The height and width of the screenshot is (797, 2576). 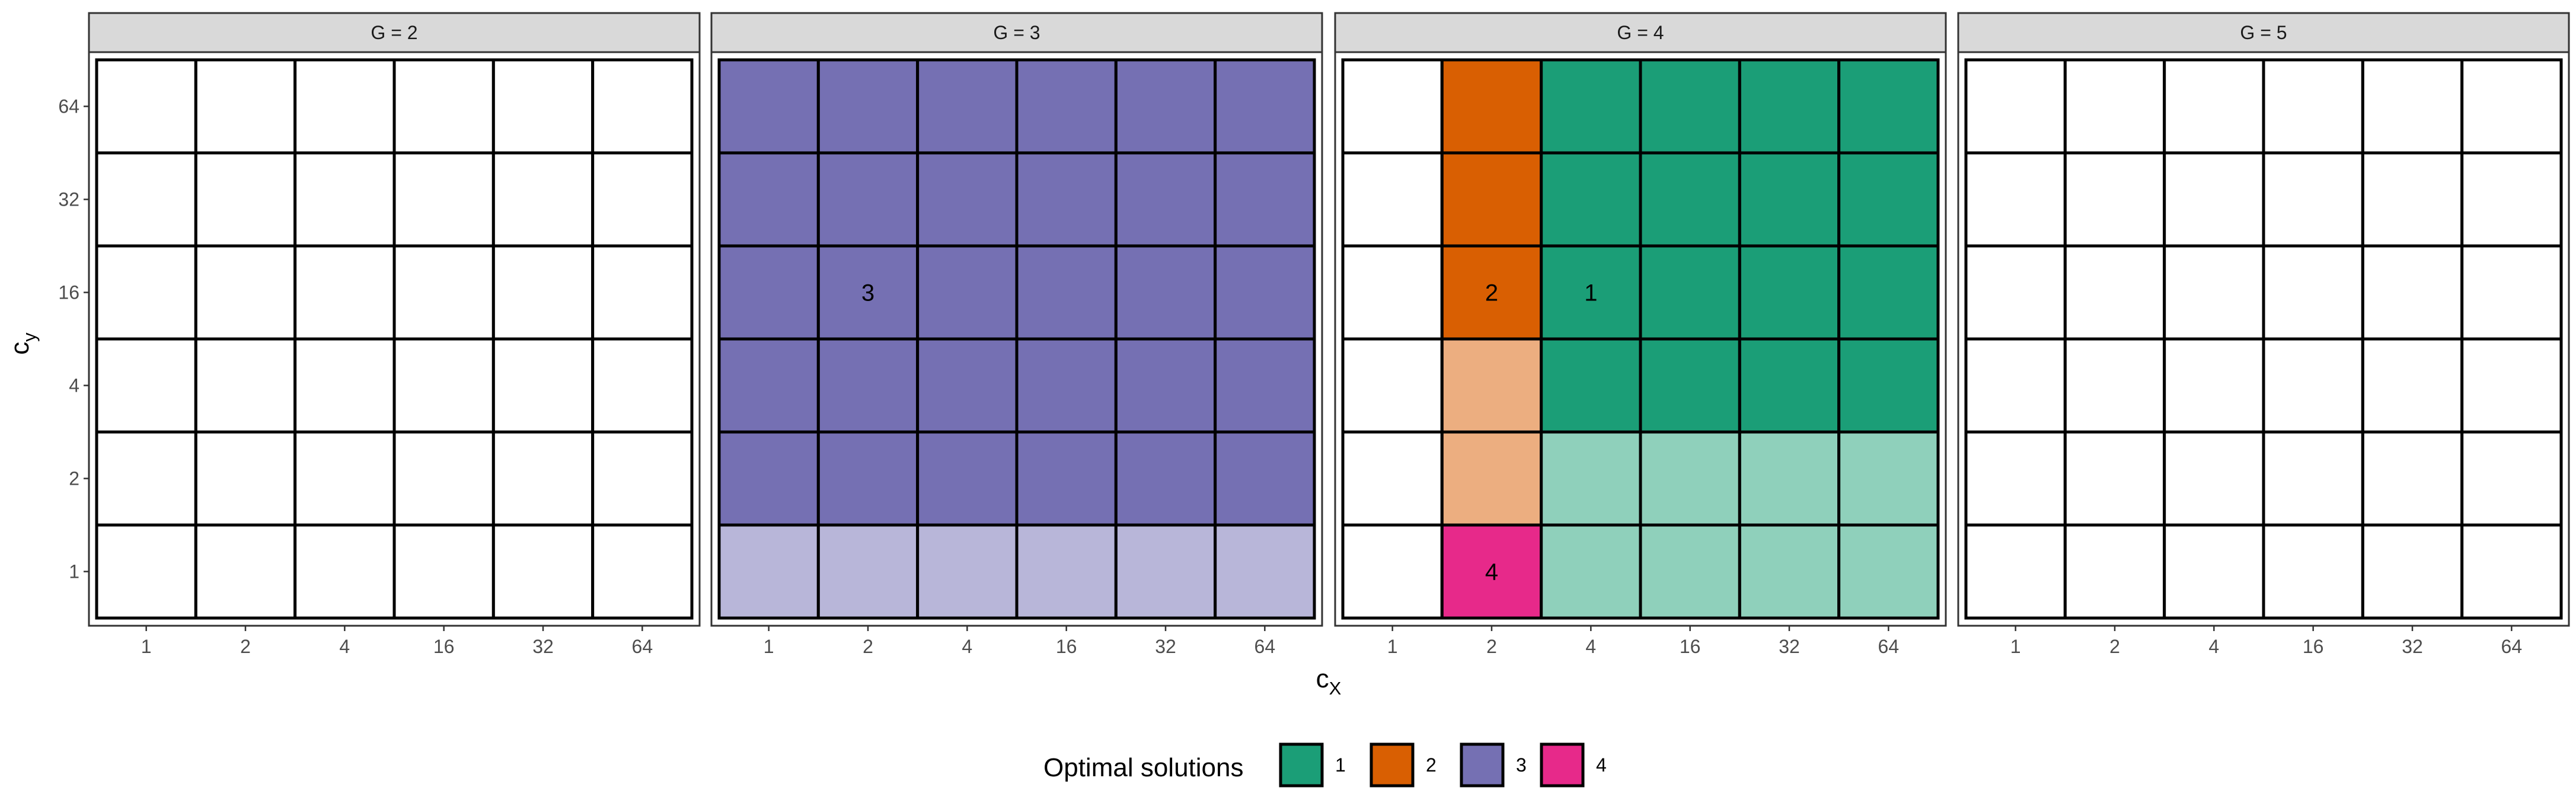 I want to click on x-axis-title: cX, so click(x=1329, y=681).